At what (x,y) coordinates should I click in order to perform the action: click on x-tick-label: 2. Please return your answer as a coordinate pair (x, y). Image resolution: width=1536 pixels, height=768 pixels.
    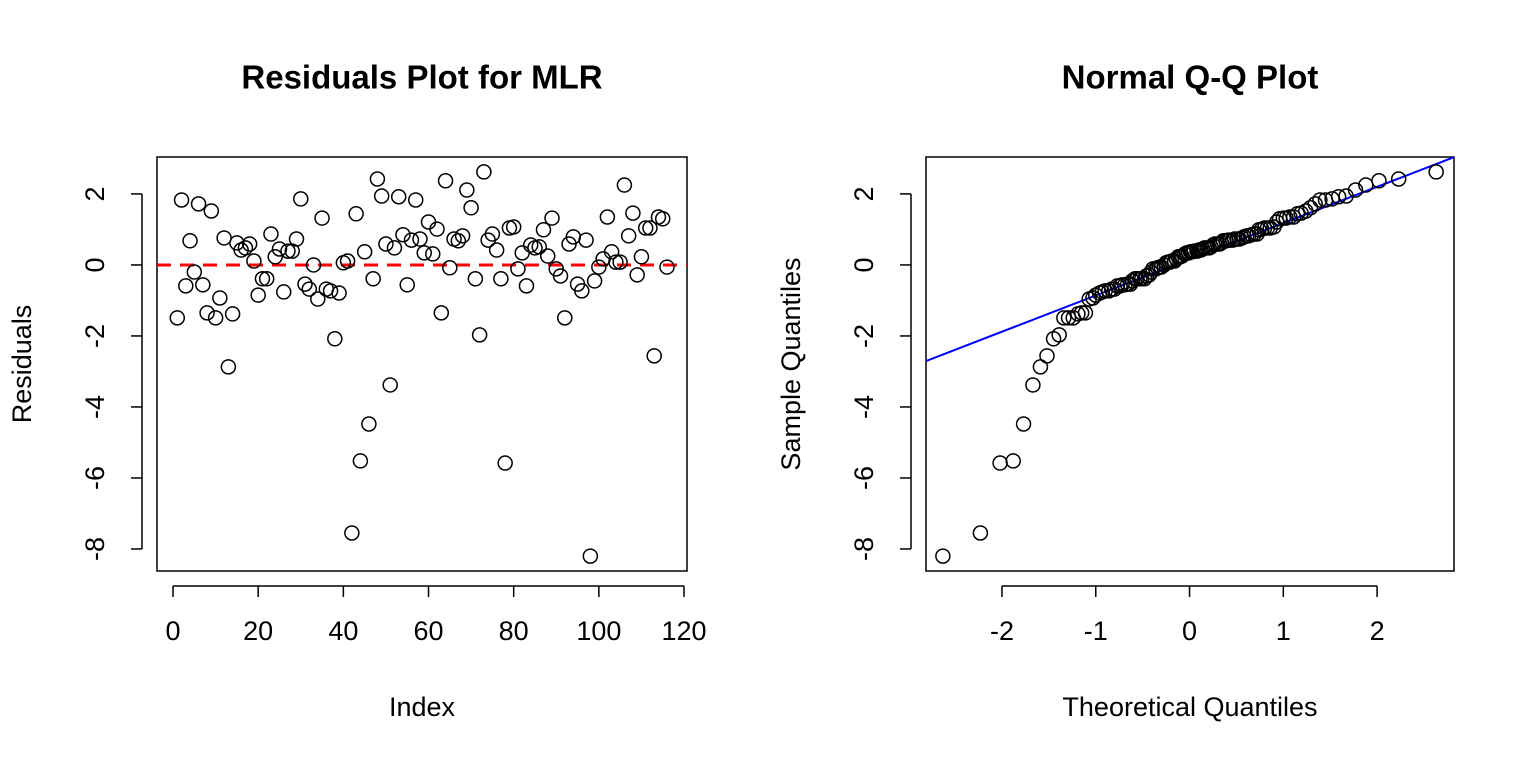
    Looking at the image, I should click on (1377, 631).